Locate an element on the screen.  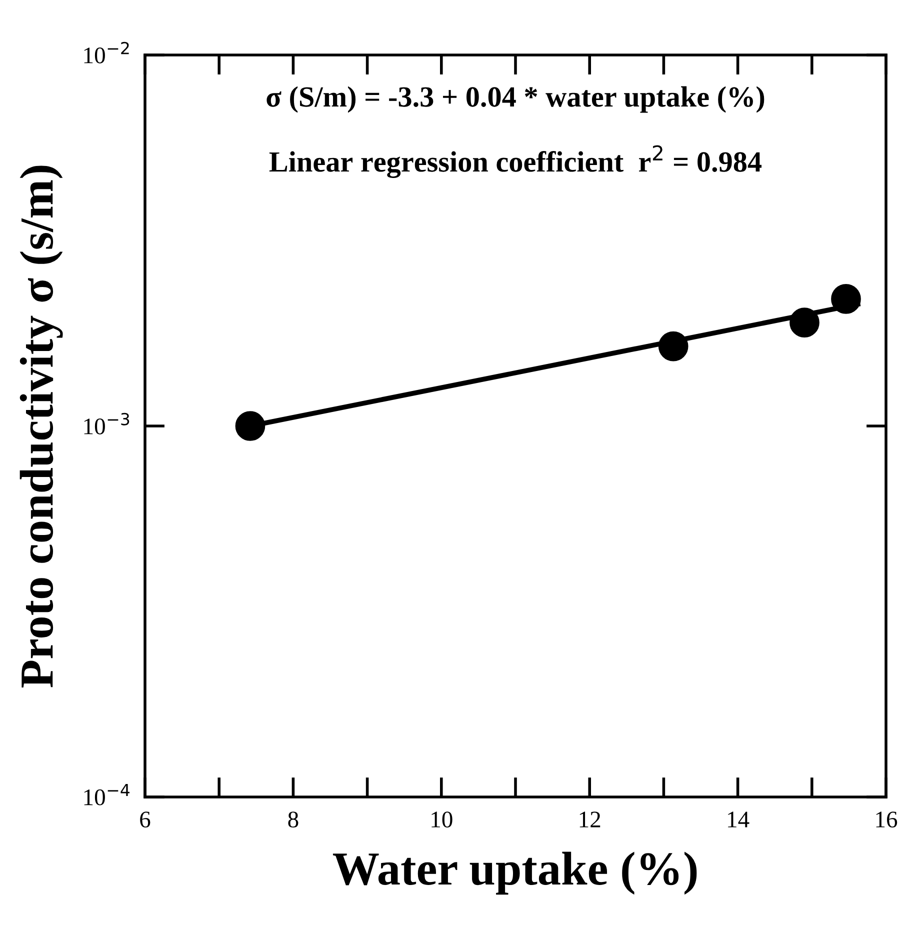
y-tick-label: 10$^{−4}$ is located at coordinates (107, 795).